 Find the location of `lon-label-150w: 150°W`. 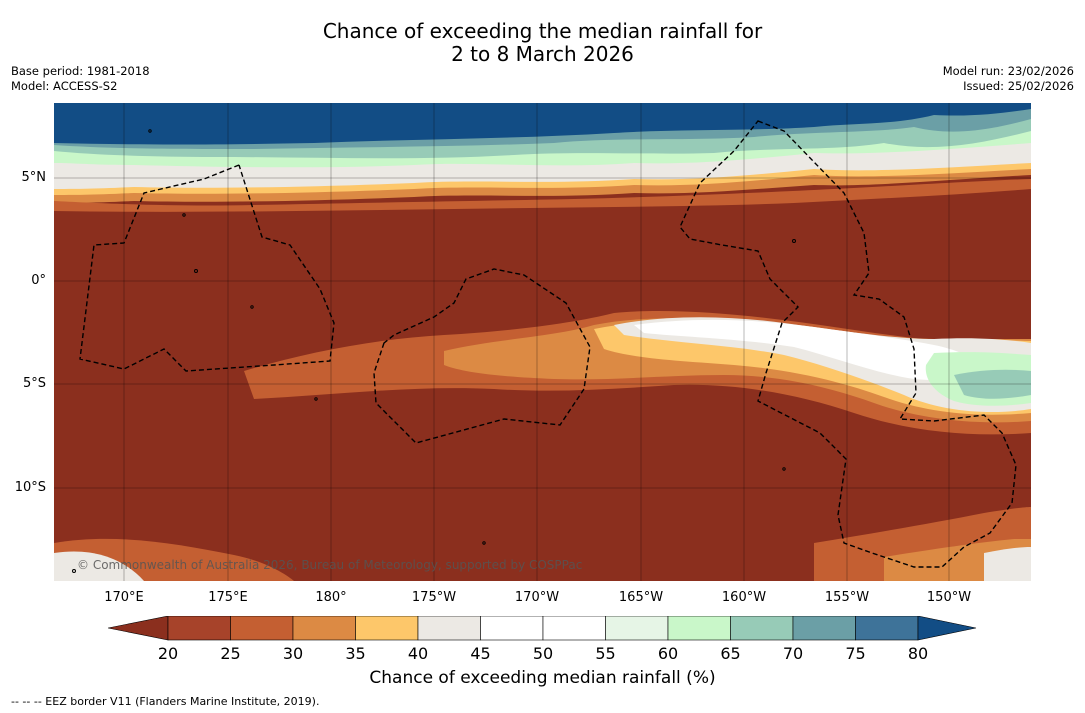

lon-label-150w: 150°W is located at coordinates (949, 597).